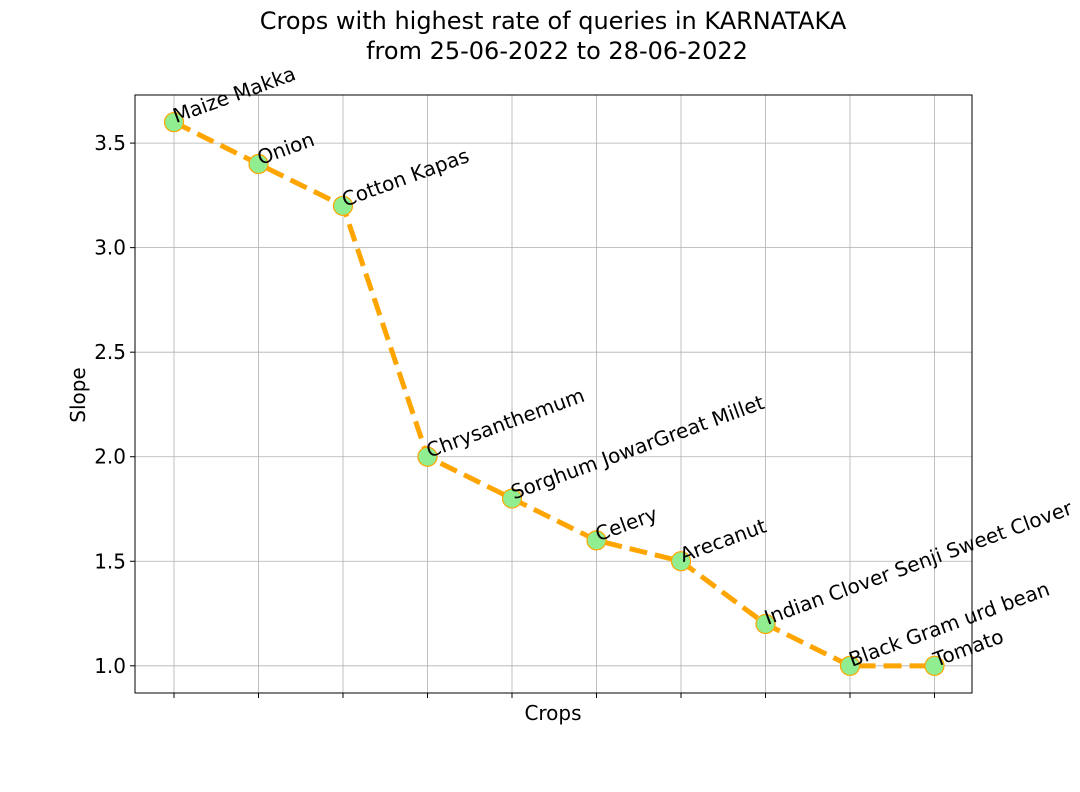 The height and width of the screenshot is (792, 1080). I want to click on data-point-label: Cotton Kapas, so click(406, 177).